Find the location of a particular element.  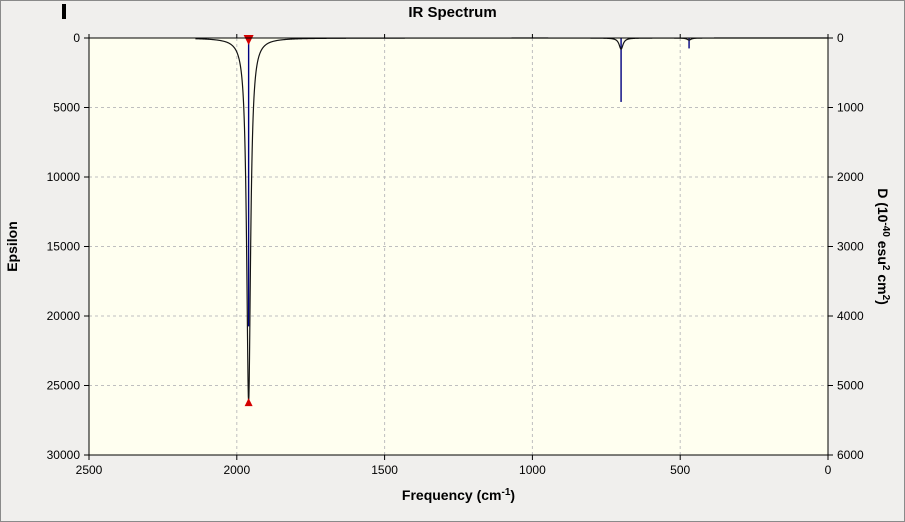

y-left-tick-label: 15000 is located at coordinates (64, 247).